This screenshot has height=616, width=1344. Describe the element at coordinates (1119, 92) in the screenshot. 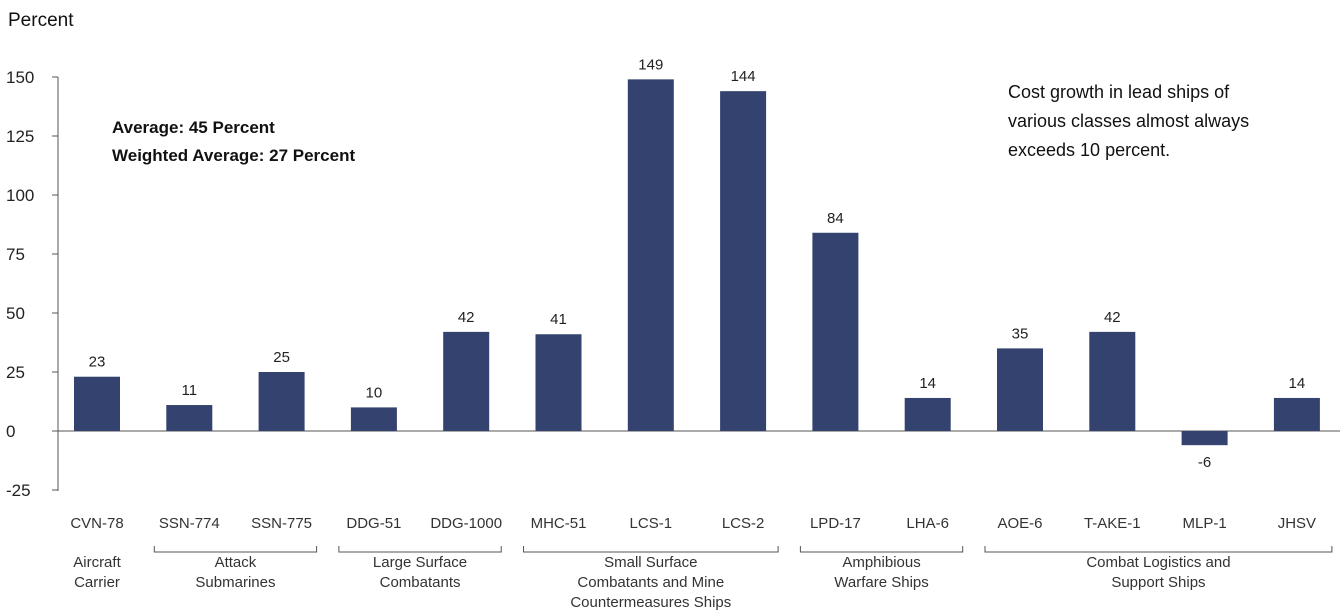

I see `note-line-1: Cost growth in lead ships of` at that location.